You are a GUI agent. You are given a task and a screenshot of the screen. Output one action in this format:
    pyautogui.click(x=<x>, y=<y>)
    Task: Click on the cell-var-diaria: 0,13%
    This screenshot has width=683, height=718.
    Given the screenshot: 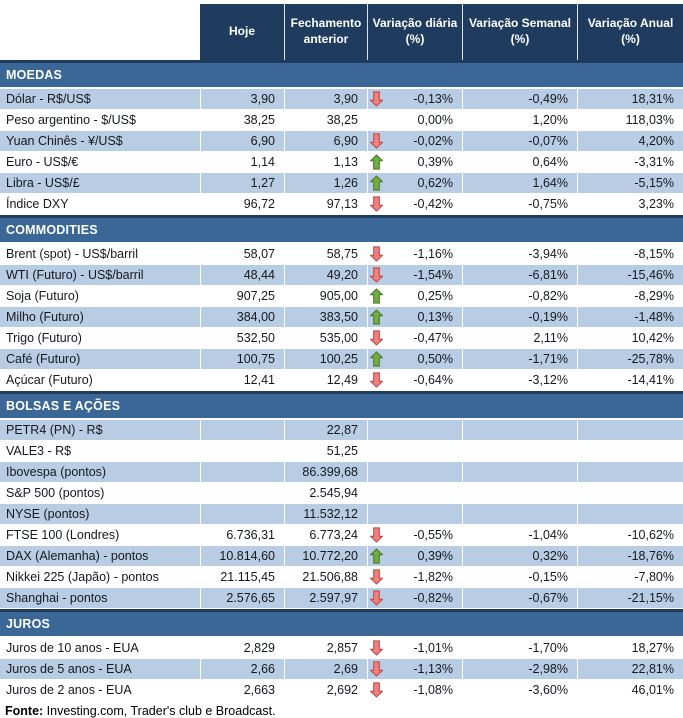 What is the action you would take?
    pyautogui.click(x=414, y=317)
    